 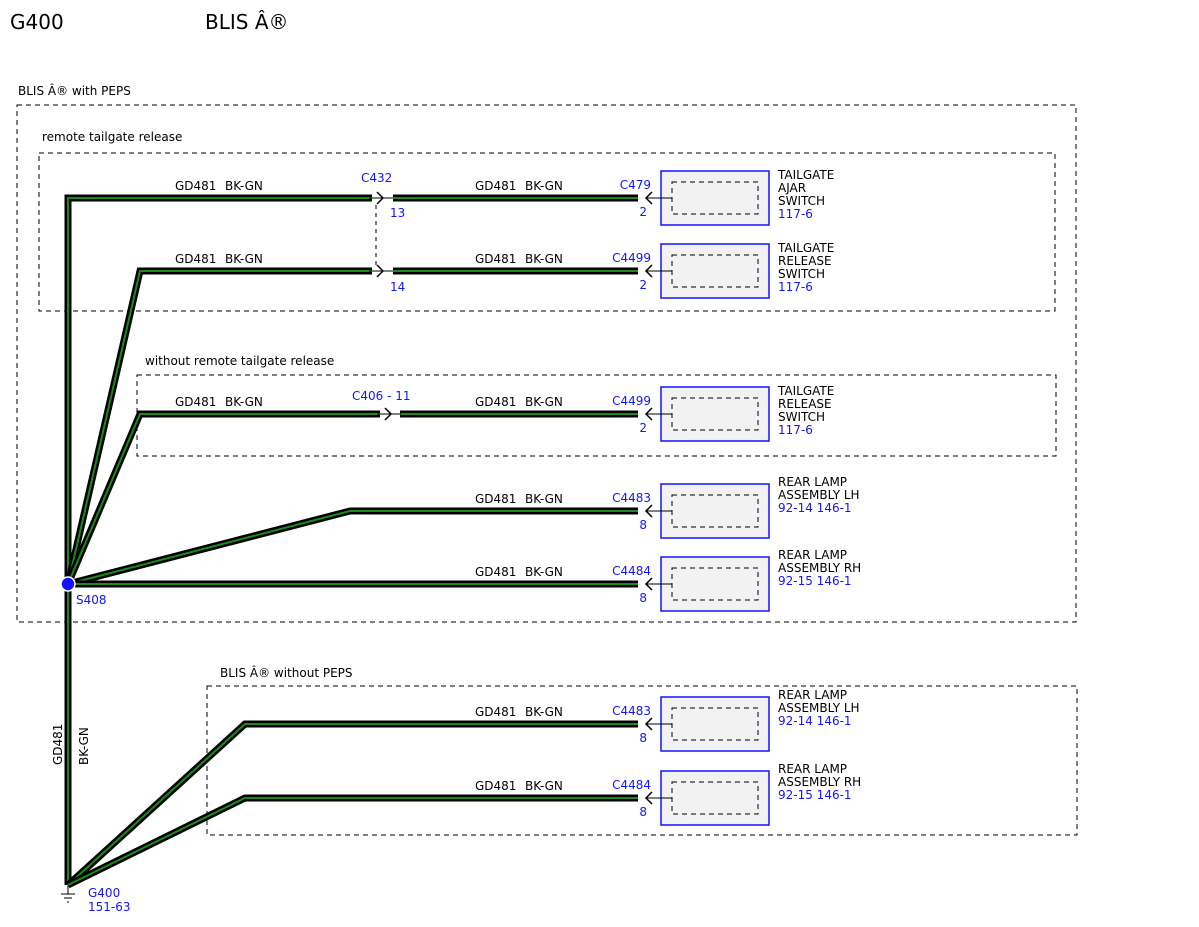 What do you see at coordinates (495, 786) in the screenshot?
I see `wire-label-10-circuit: GD481` at bounding box center [495, 786].